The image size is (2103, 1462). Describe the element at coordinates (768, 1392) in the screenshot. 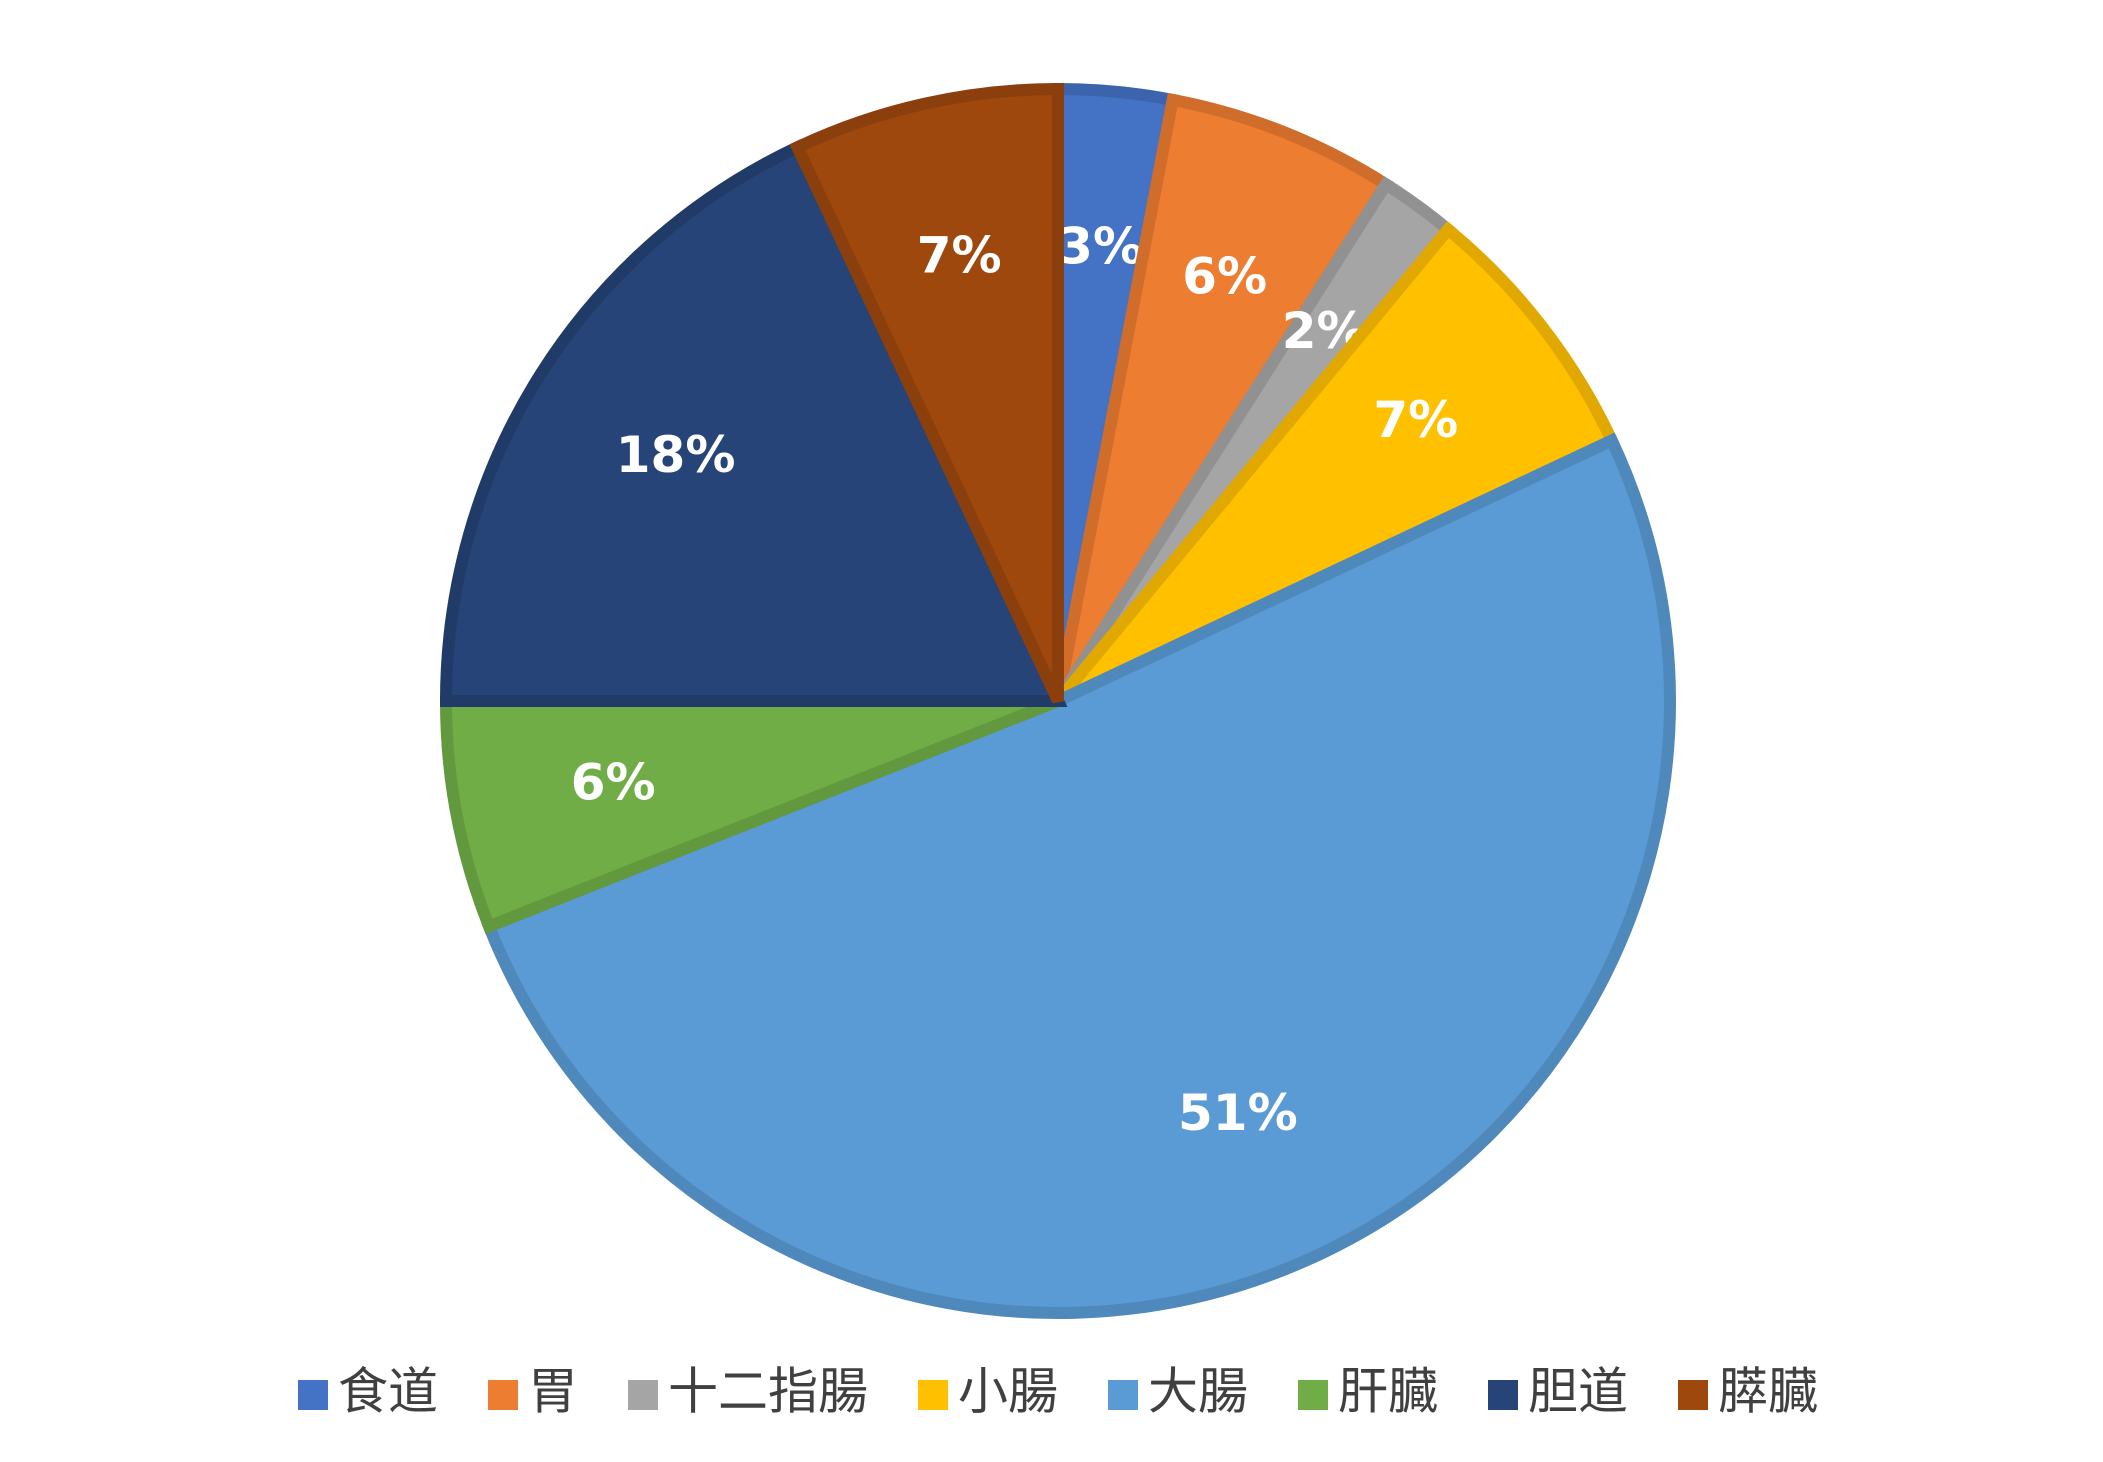

I see `legend-label: 十二指腸` at that location.